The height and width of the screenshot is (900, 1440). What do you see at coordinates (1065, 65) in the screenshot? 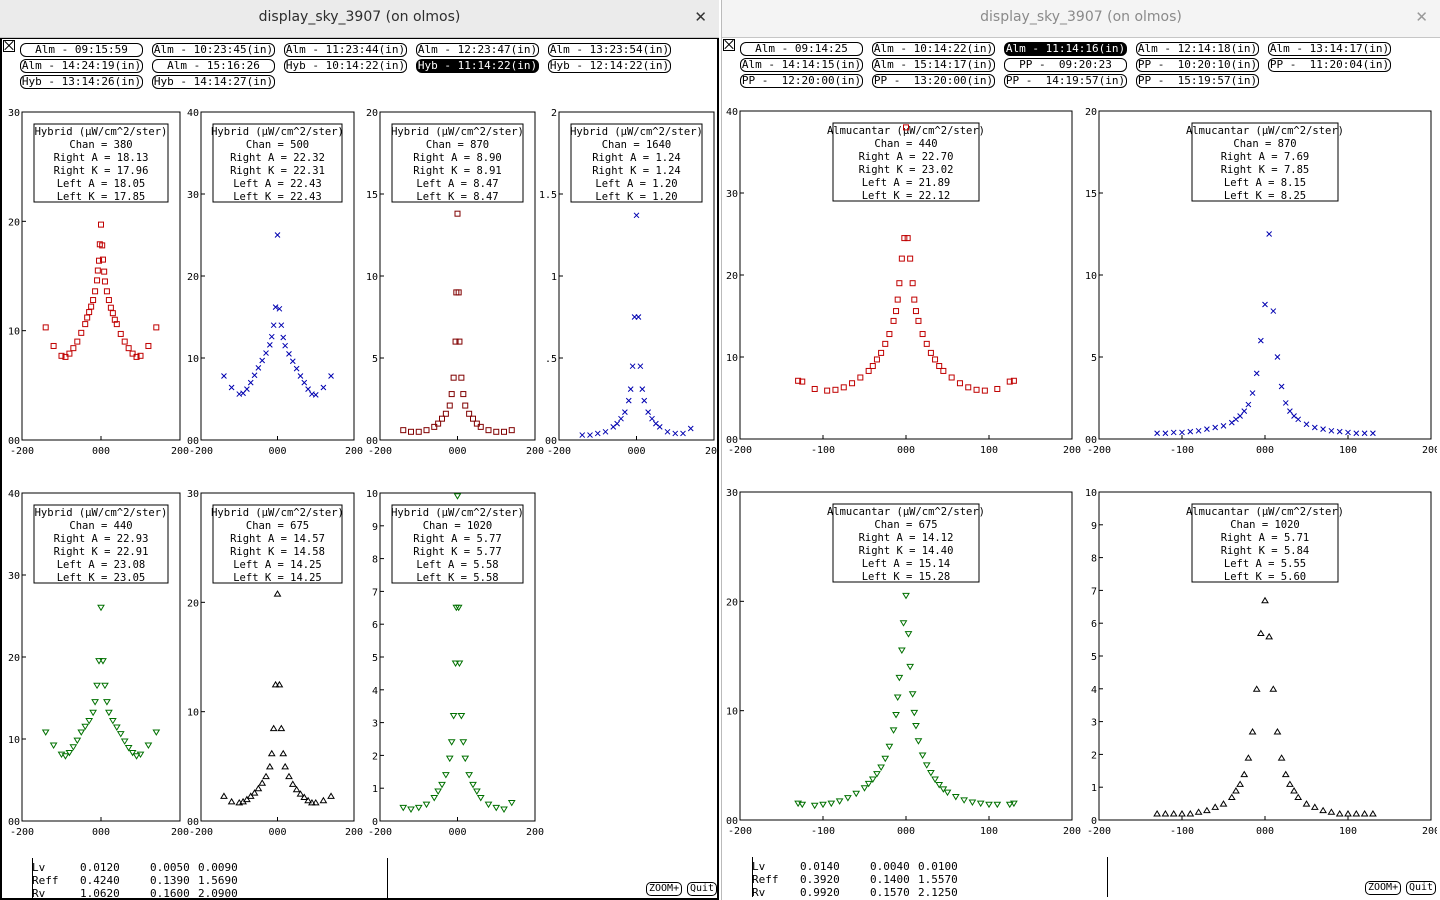
I see `dataset-button: PP - 09:20:23` at bounding box center [1065, 65].